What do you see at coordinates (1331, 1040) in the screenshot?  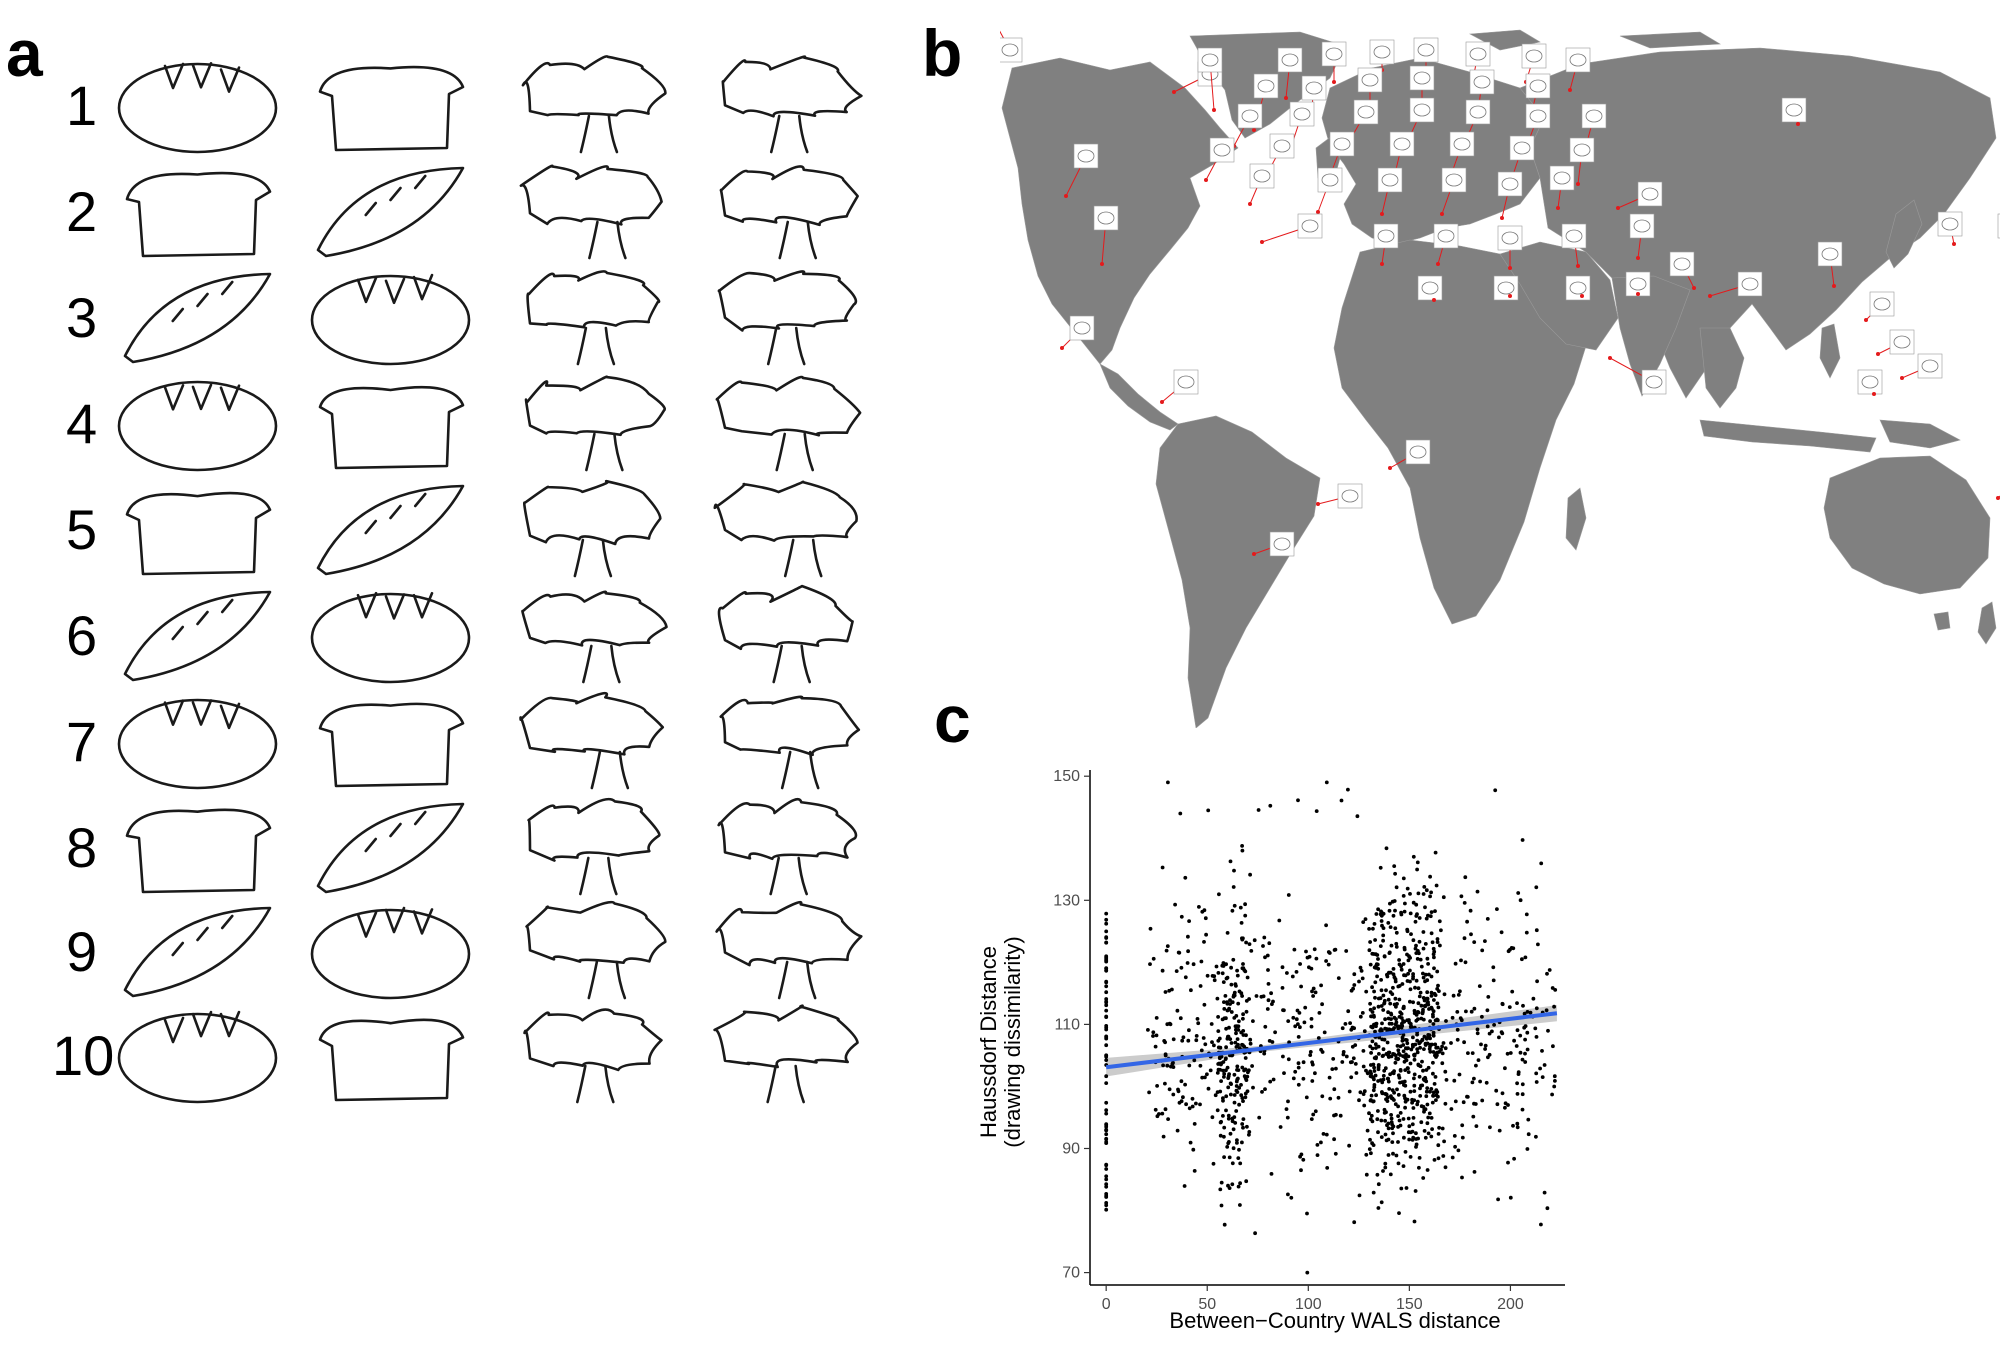 I see `regression-line` at bounding box center [1331, 1040].